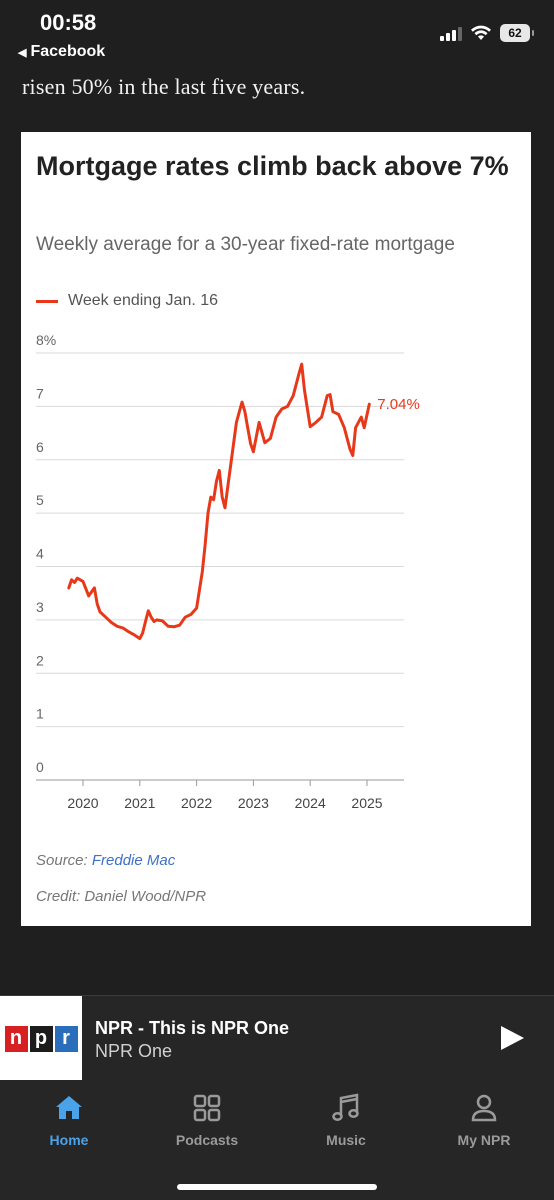 The image size is (554, 1200). Describe the element at coordinates (272, 166) in the screenshot. I see `chart-title: Mortgage rates climb back above 7%` at that location.